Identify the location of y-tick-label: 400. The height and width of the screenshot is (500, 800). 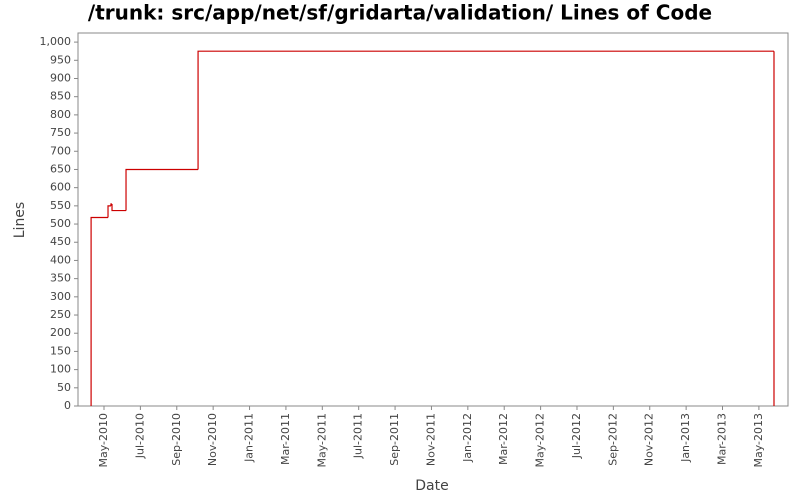
(60, 259).